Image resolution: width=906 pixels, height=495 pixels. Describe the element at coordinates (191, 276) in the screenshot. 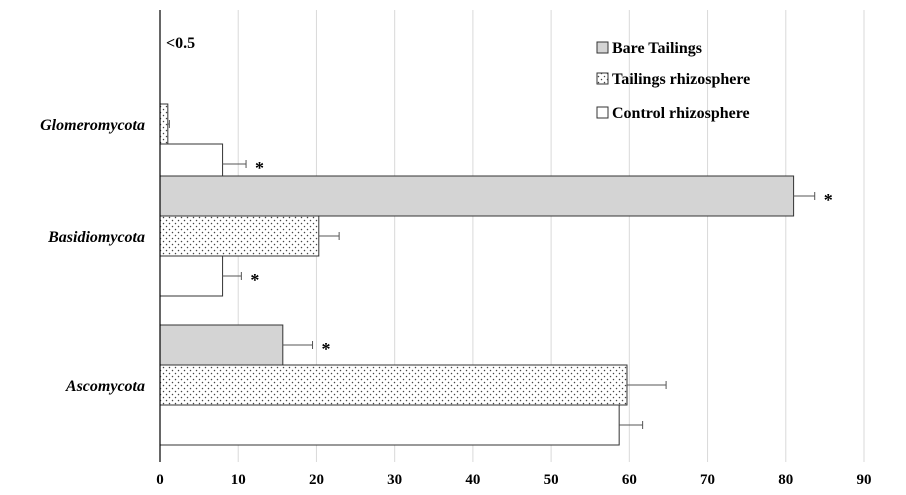

I see `bar-basidiomycota-control-rhizosphere` at that location.